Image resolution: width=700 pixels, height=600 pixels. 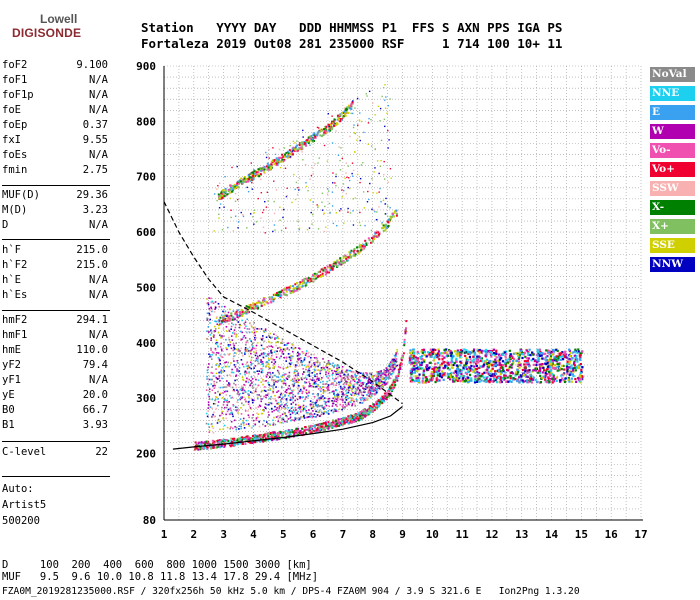 What do you see at coordinates (55, 395) in the screenshot?
I see `param-row-ye: yE 20.0` at bounding box center [55, 395].